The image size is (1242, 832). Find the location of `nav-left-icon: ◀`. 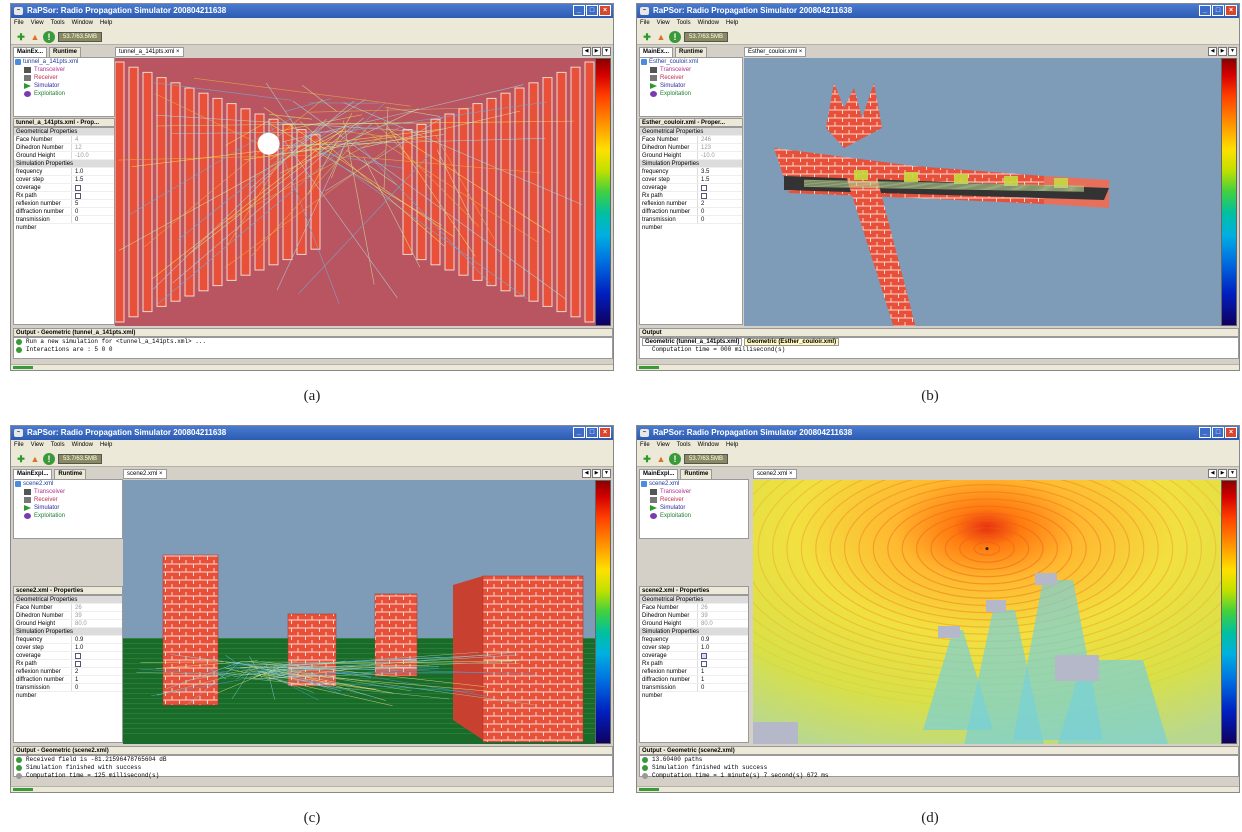

nav-left-icon: ◀ is located at coordinates (1212, 51).